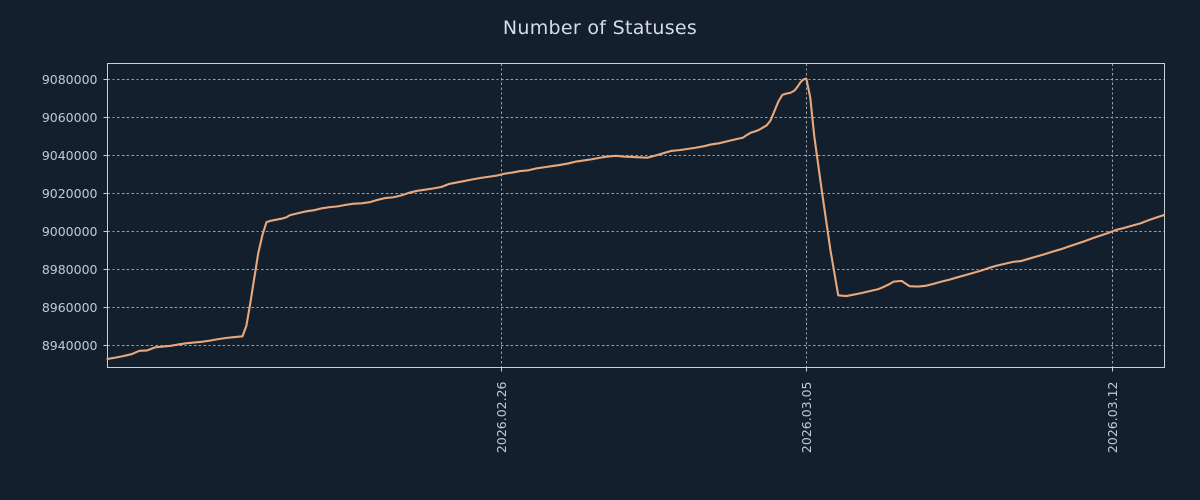 The width and height of the screenshot is (1200, 500). I want to click on x-axis-tick-labels: 2026.02.26 2026.03.05 2026.03.12, so click(807, 417).